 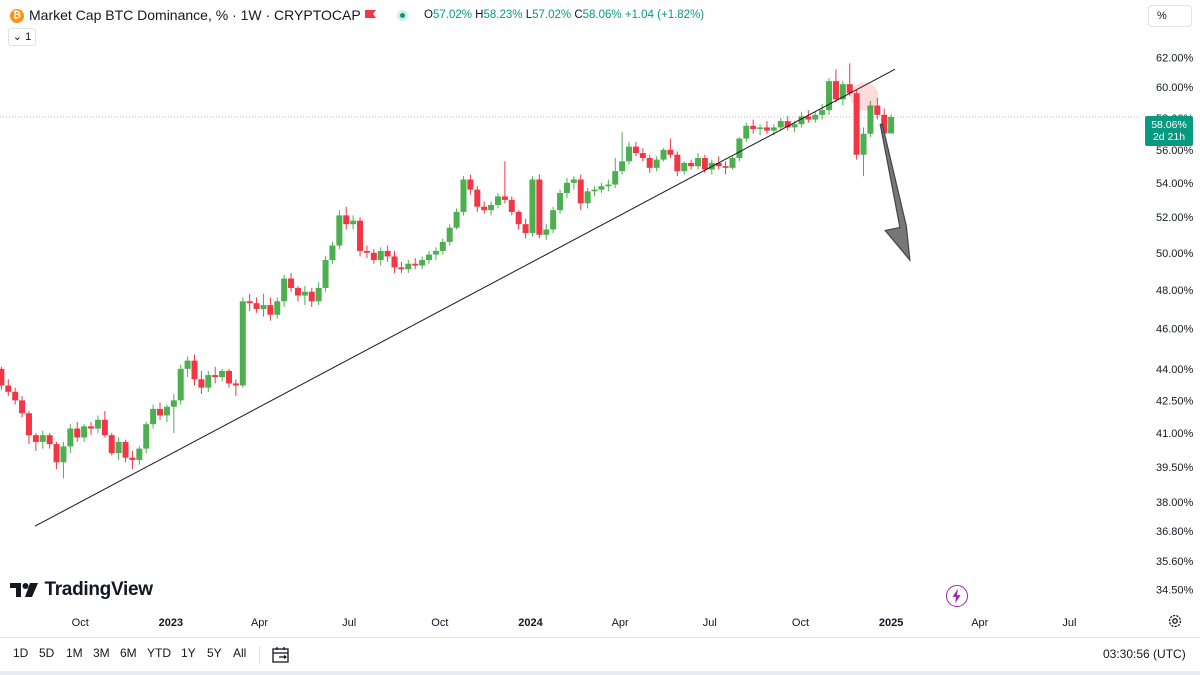 What do you see at coordinates (452, 15) in the screenshot?
I see `ohlc-open: 57.02%` at bounding box center [452, 15].